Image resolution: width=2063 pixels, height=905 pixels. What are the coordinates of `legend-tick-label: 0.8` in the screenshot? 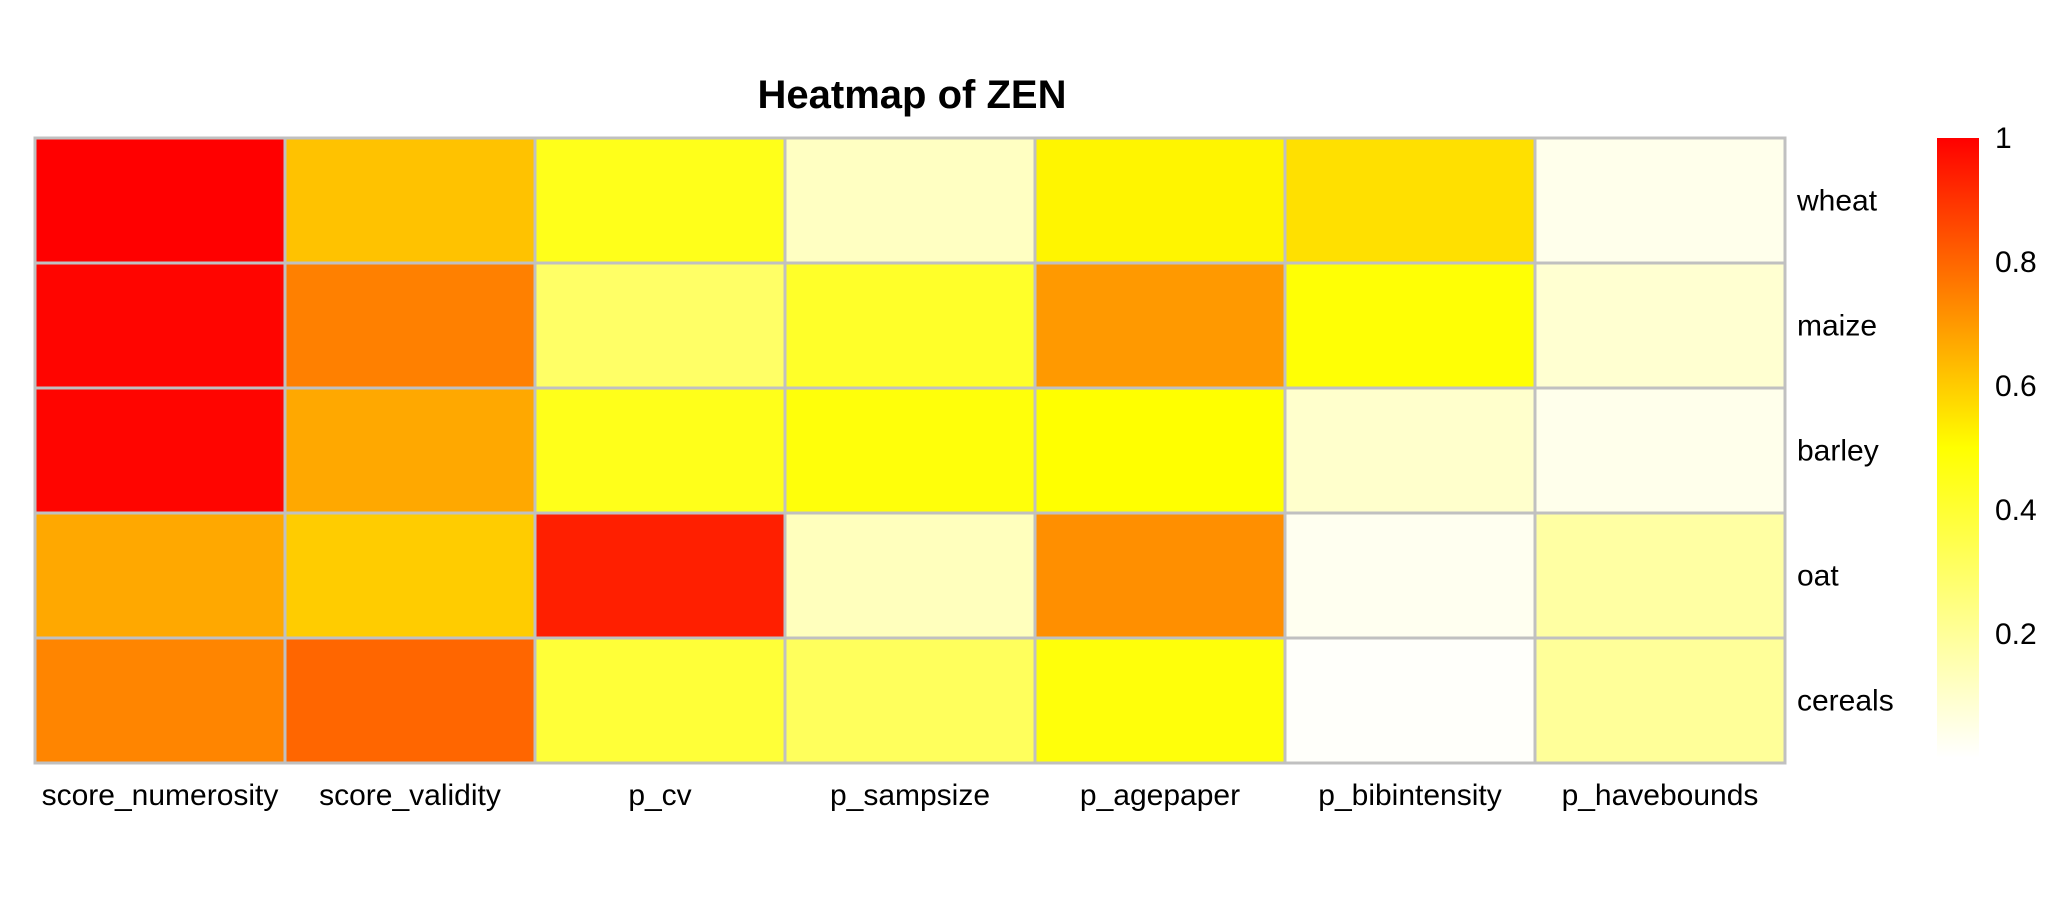 It's located at (2016, 262).